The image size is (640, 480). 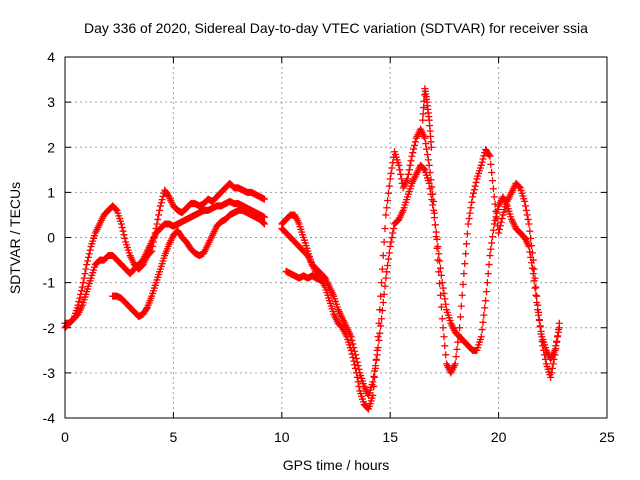 I want to click on x-tick-label: 25, so click(x=607, y=437).